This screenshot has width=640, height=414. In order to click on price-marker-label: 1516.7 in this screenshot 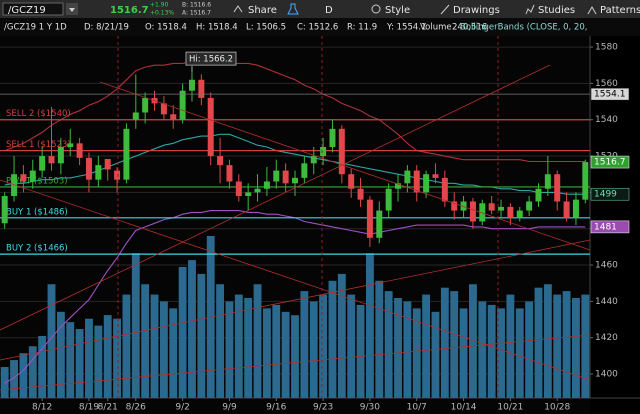, I will do `click(610, 163)`.